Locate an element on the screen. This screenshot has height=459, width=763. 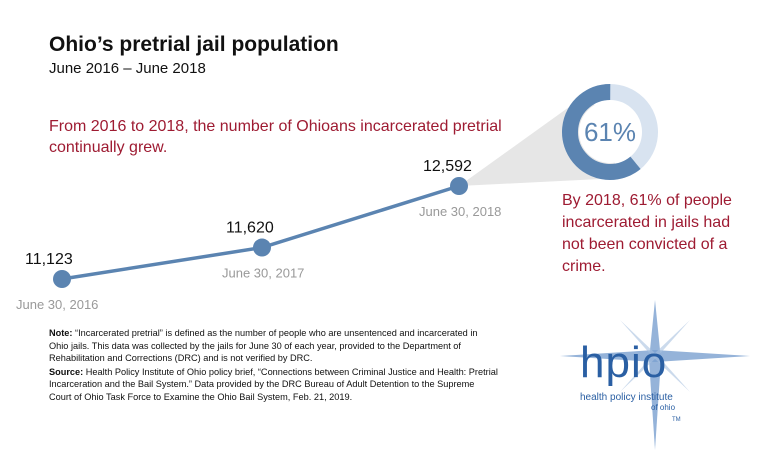
note-label: Note: is located at coordinates (61, 333).